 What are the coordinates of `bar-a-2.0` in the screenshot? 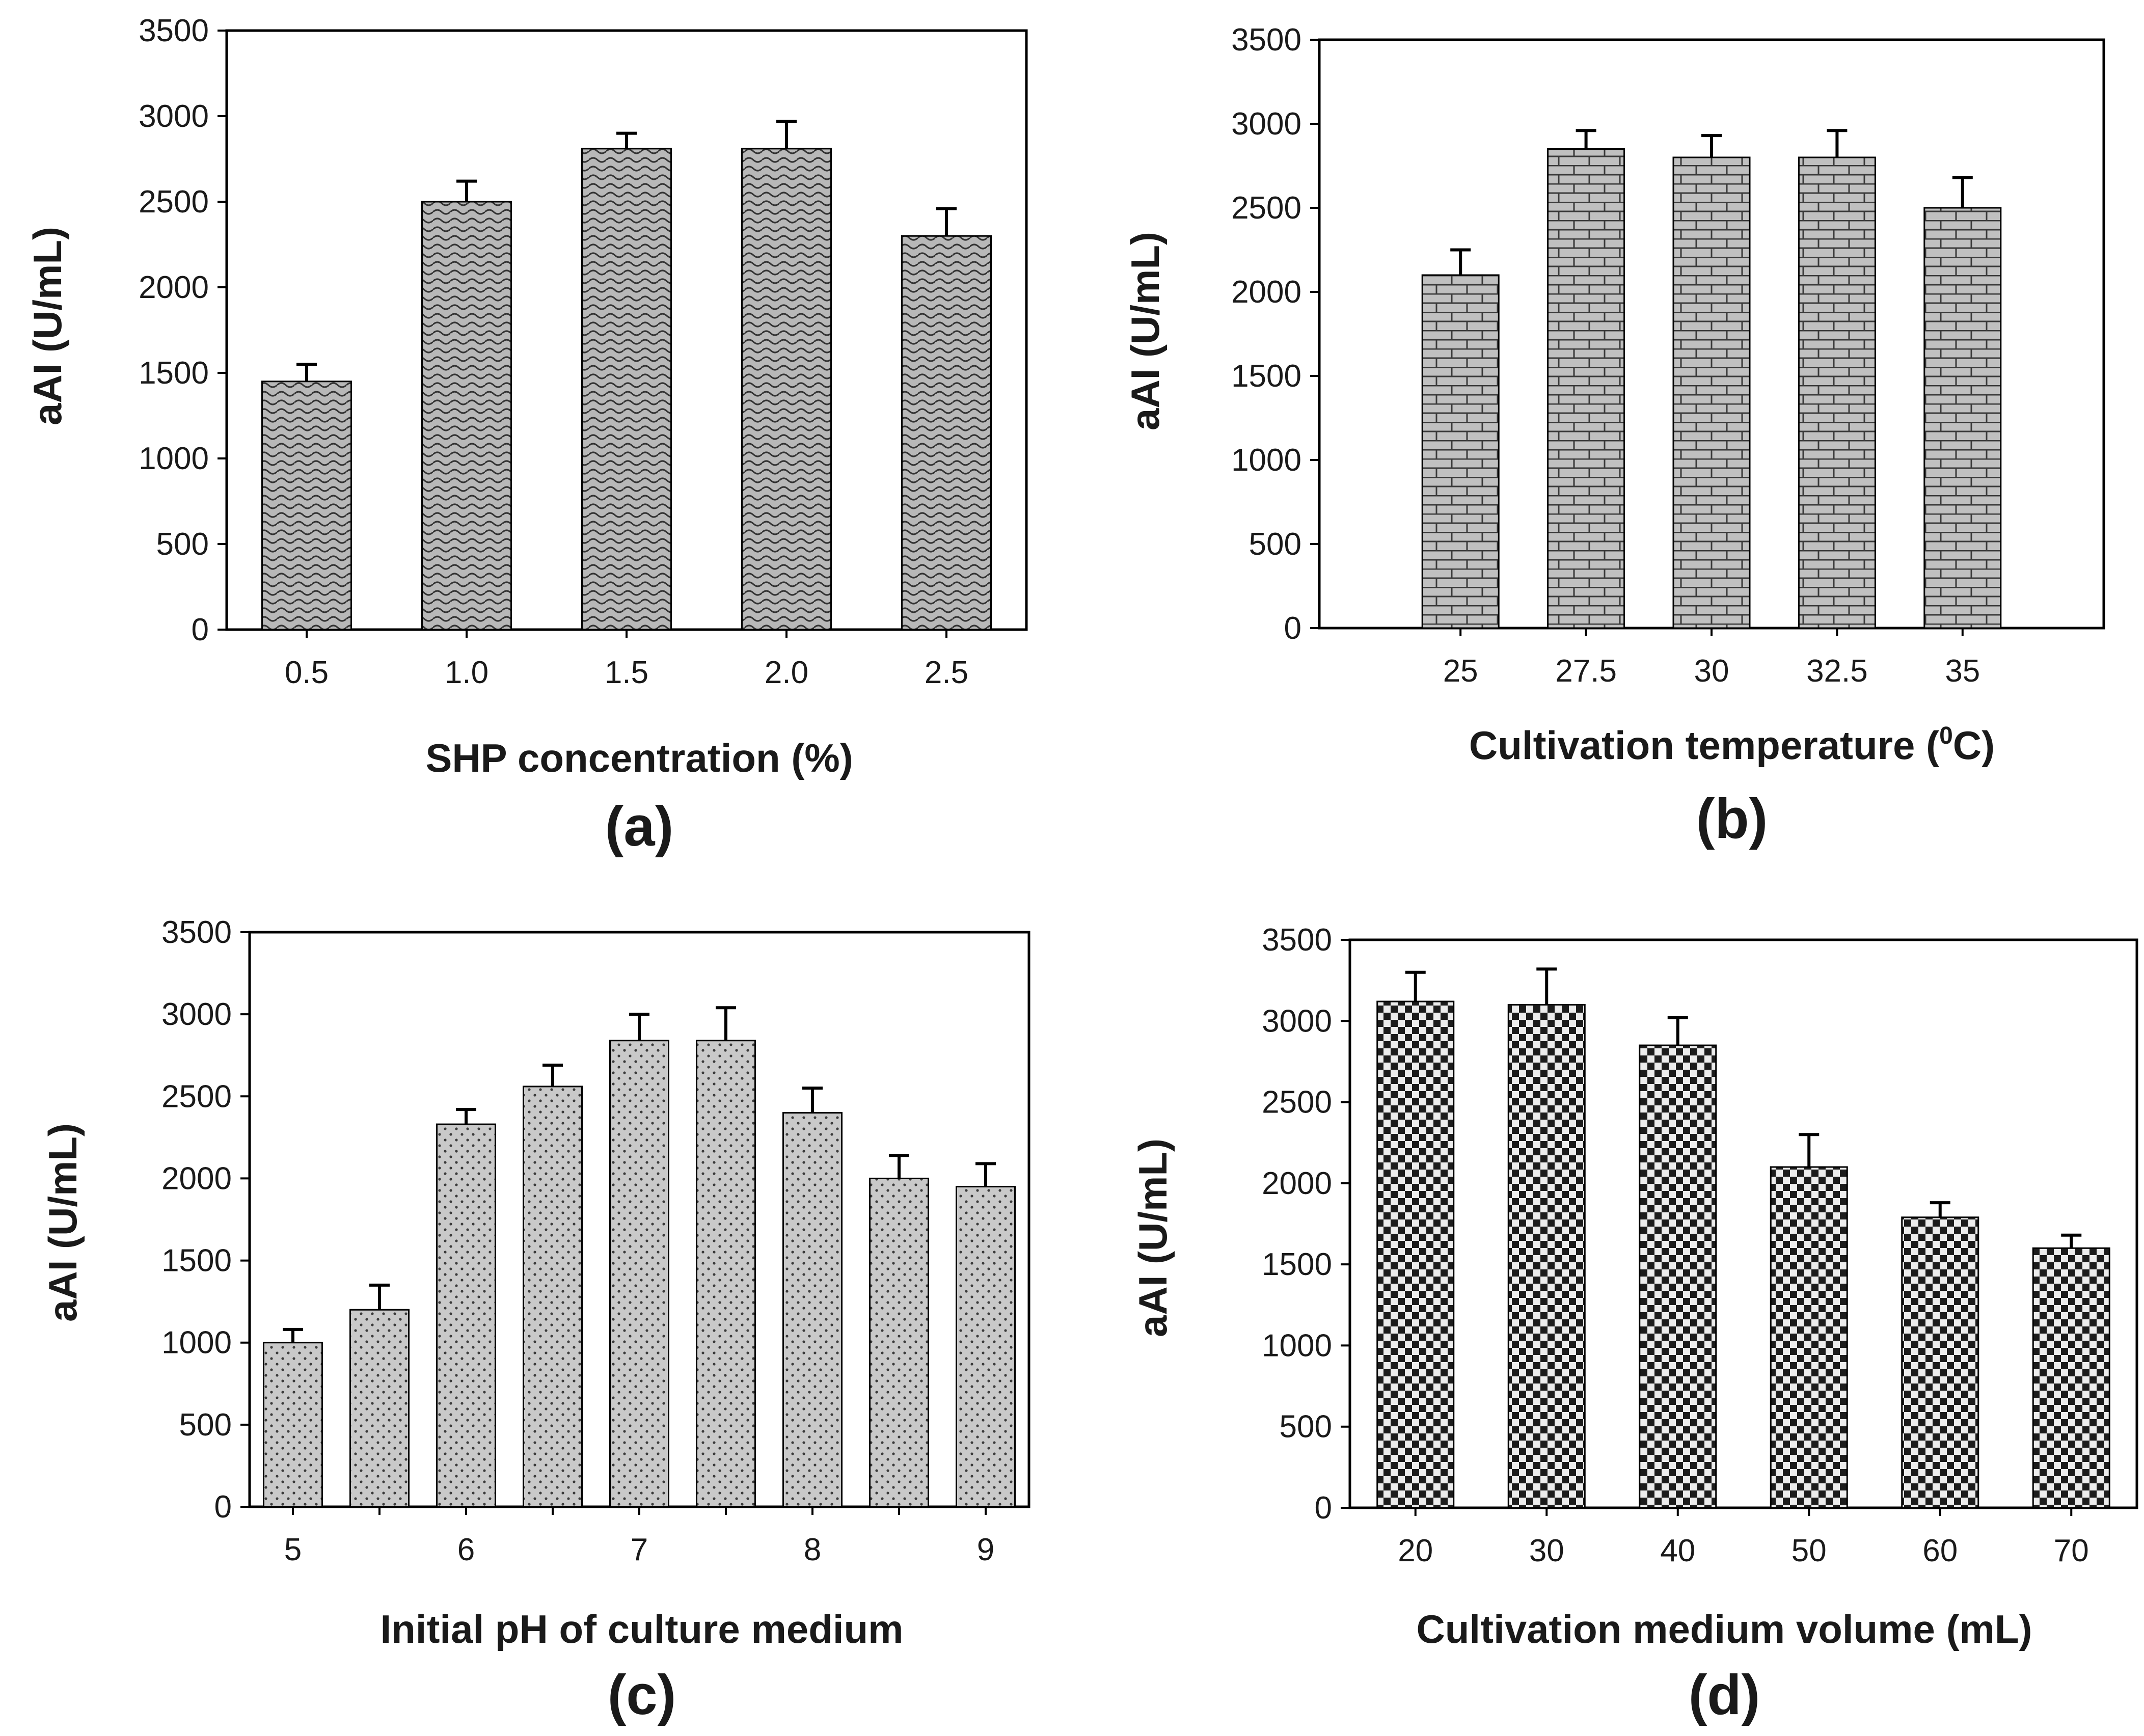 It's located at (786, 389).